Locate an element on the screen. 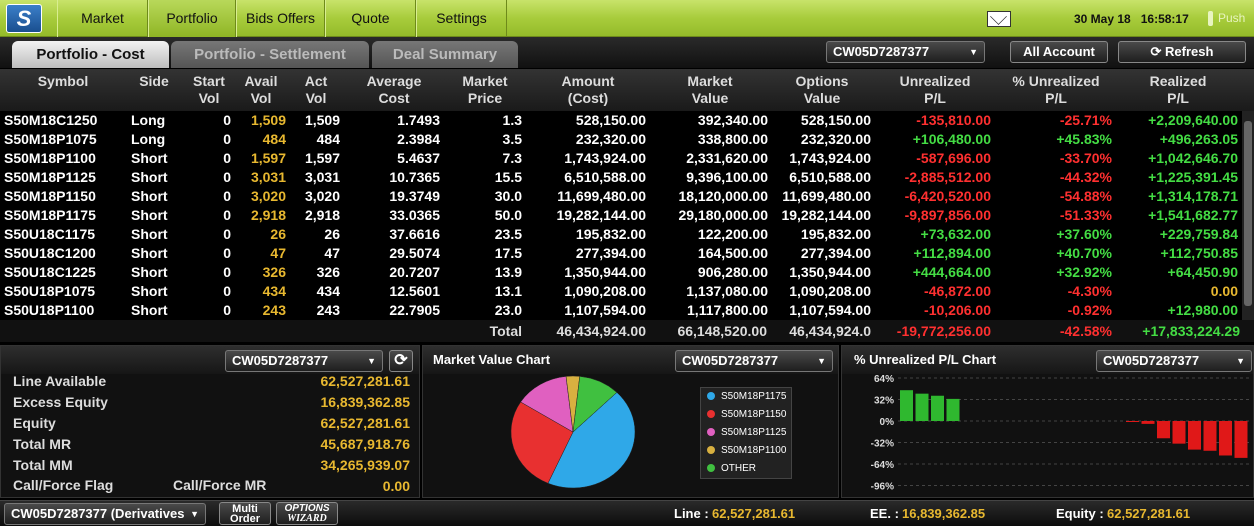 This screenshot has width=1254, height=526. nav-bids-offers: Bids Offers is located at coordinates (280, 18).